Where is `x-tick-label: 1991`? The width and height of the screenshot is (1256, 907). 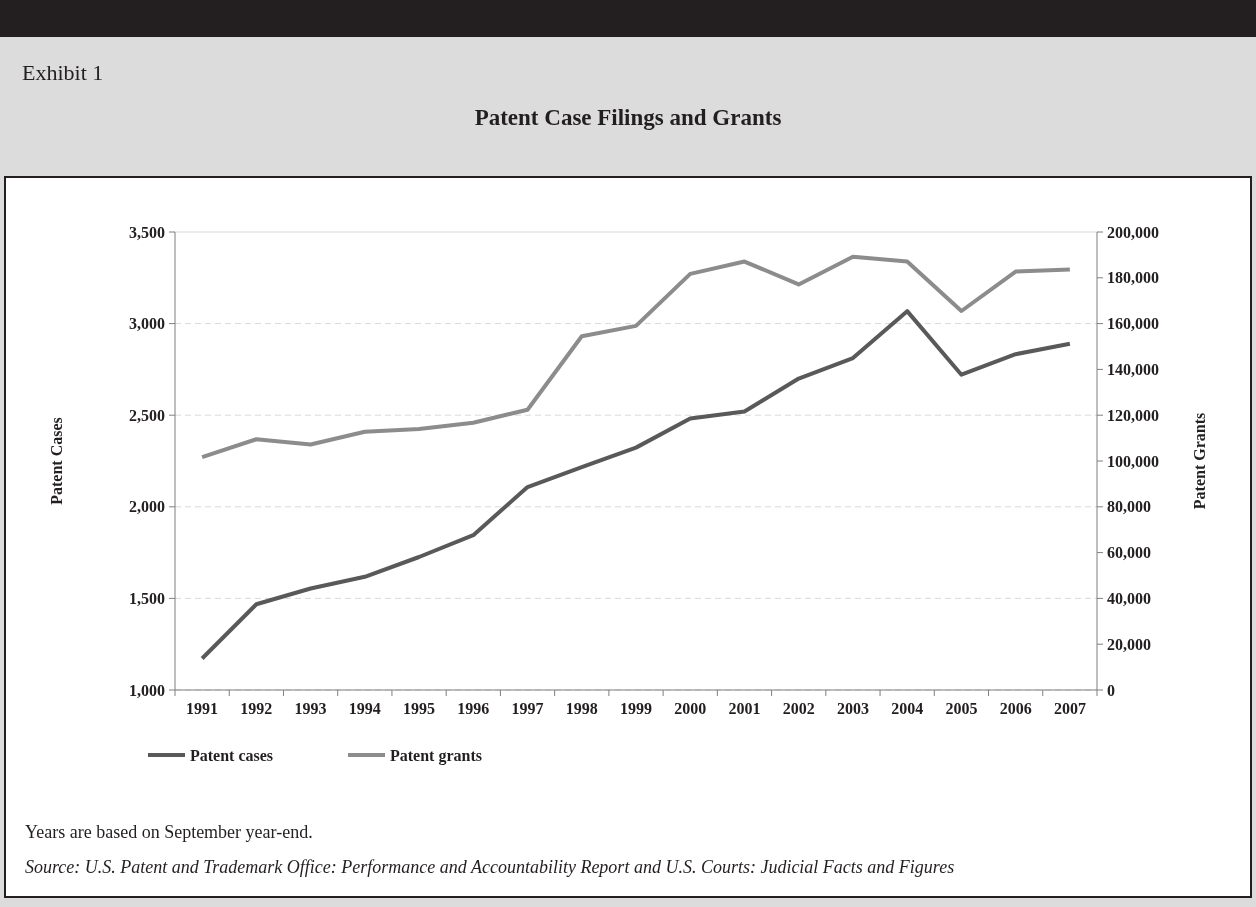 x-tick-label: 1991 is located at coordinates (202, 708).